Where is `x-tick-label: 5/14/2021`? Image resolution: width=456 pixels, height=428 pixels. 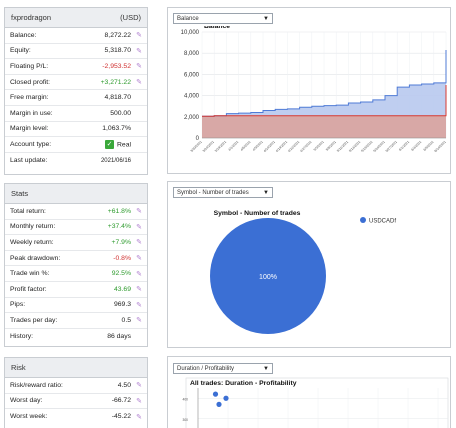
x-tick-label: 5/14/2021 is located at coordinates (354, 146).